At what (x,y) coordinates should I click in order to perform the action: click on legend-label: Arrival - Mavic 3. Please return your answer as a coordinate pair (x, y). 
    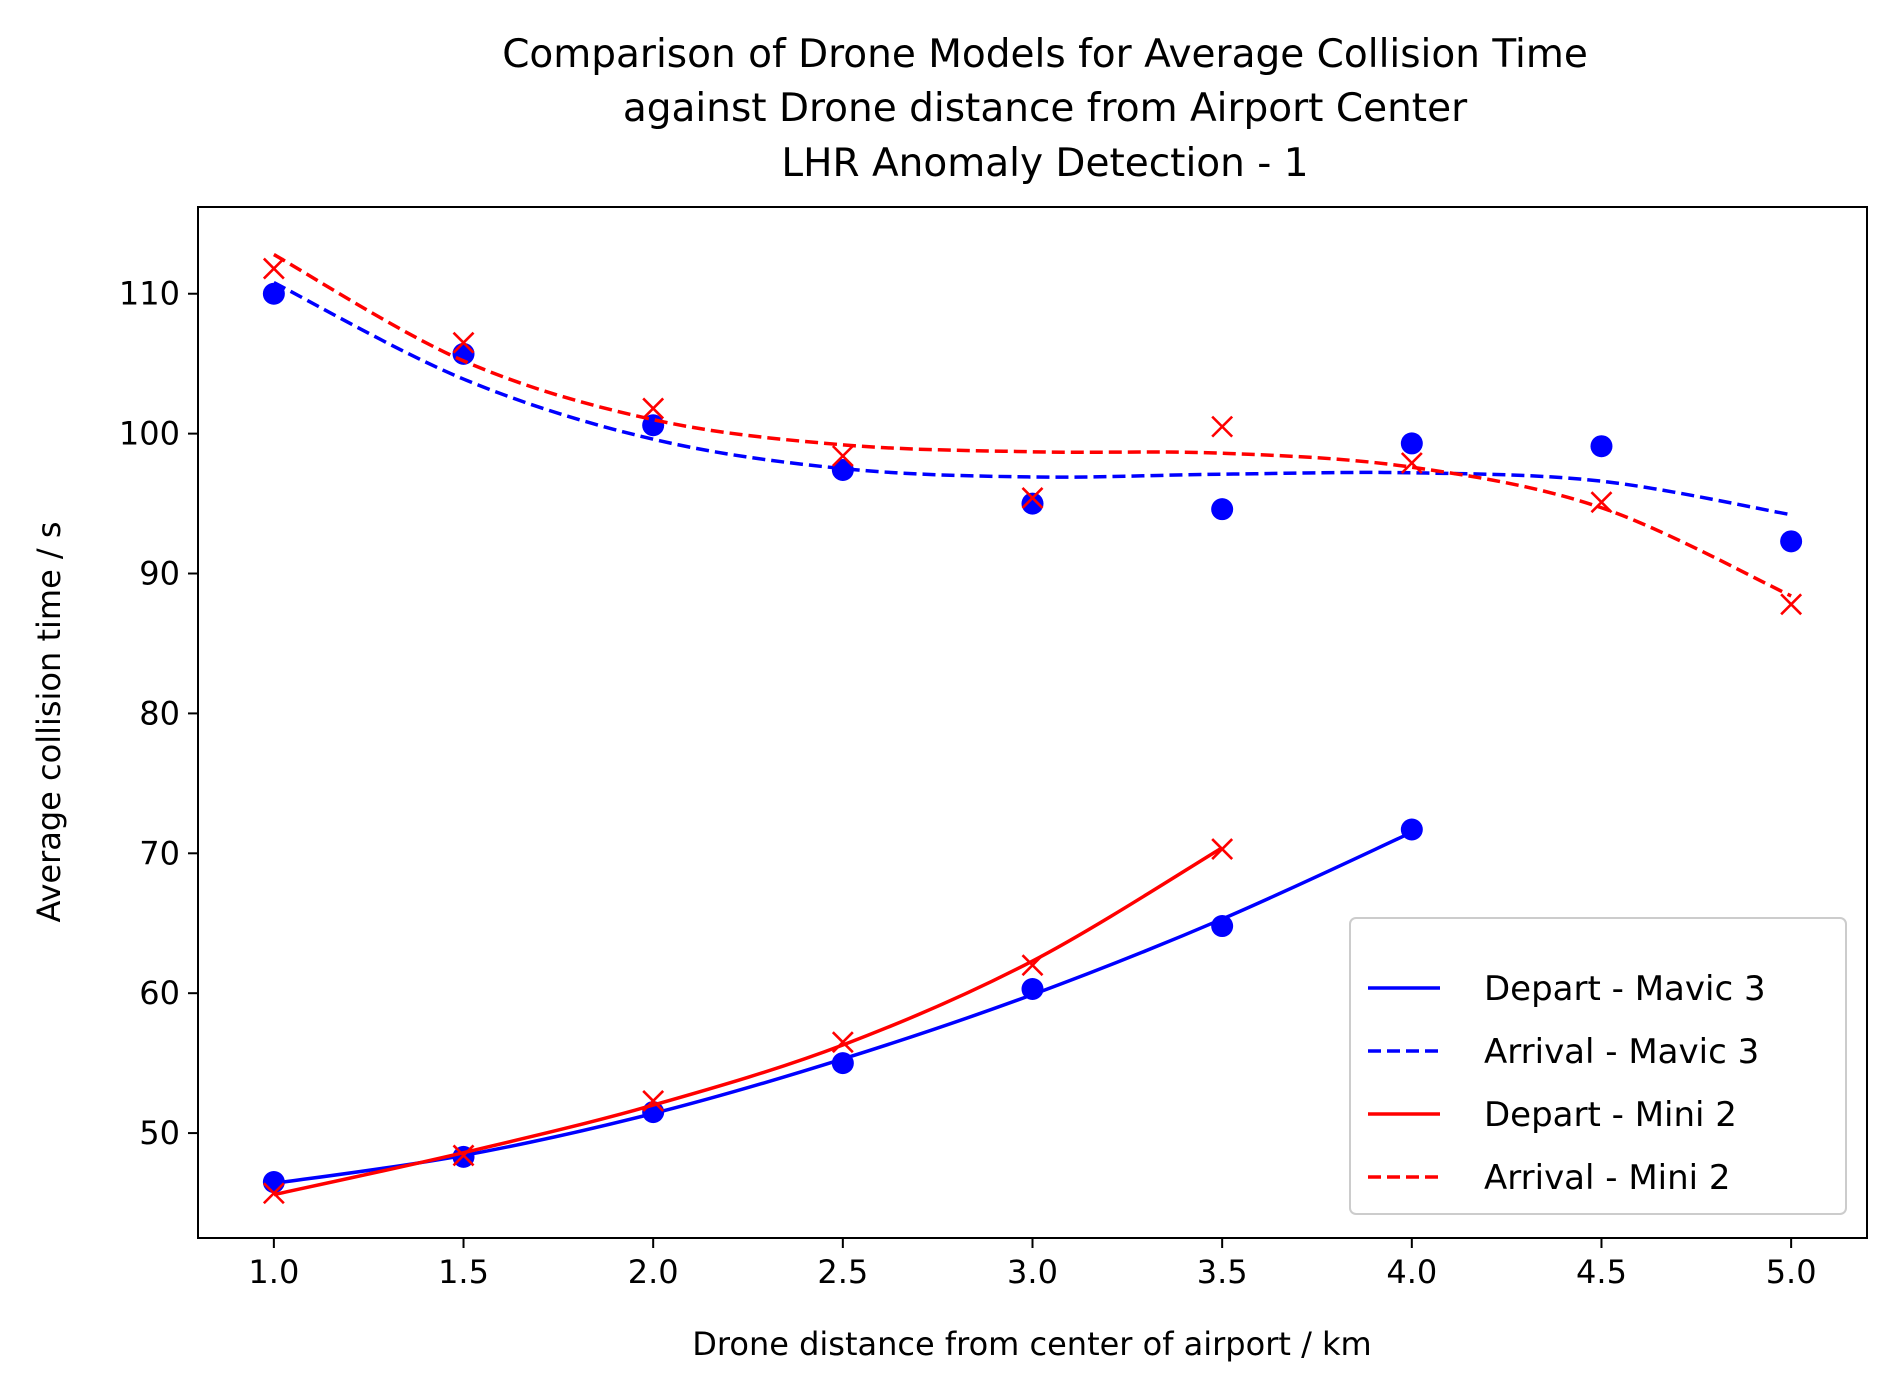
    Looking at the image, I should click on (1621, 1052).